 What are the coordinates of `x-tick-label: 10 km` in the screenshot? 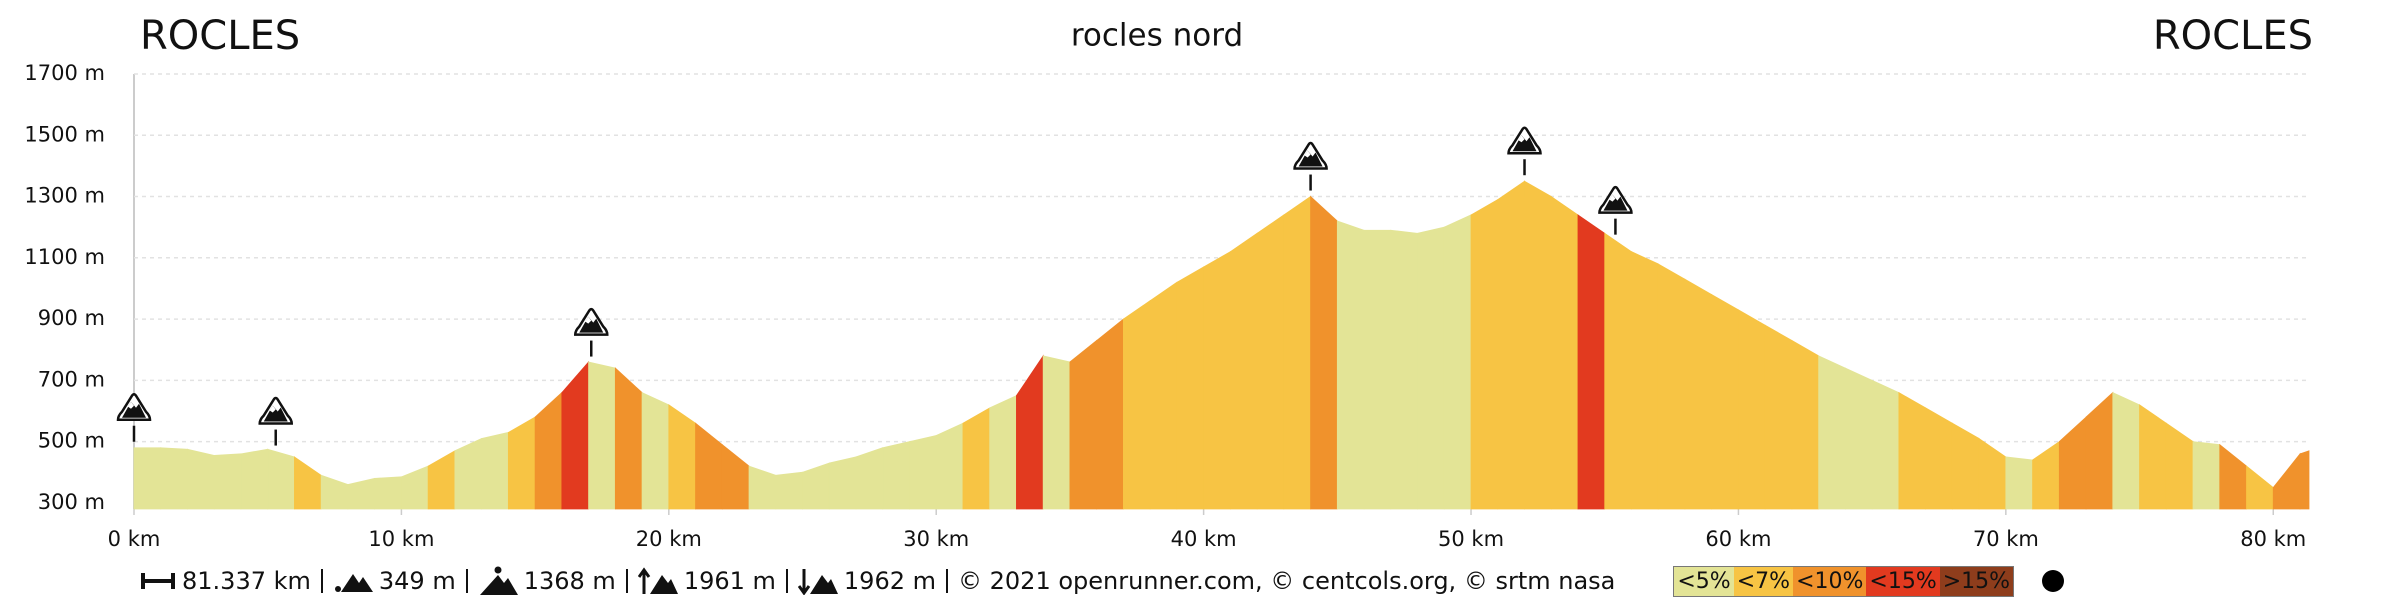 It's located at (401, 539).